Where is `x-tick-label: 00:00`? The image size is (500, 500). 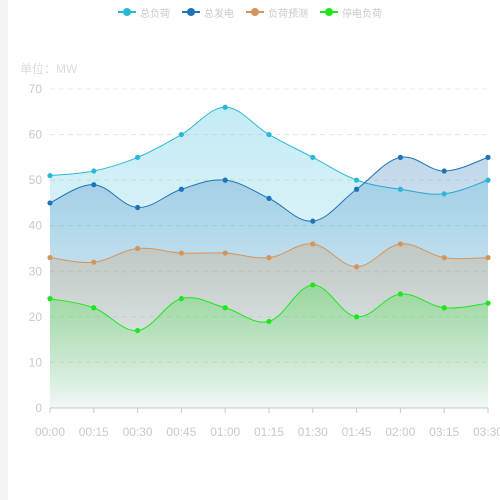 x-tick-label: 00:00 is located at coordinates (50, 432).